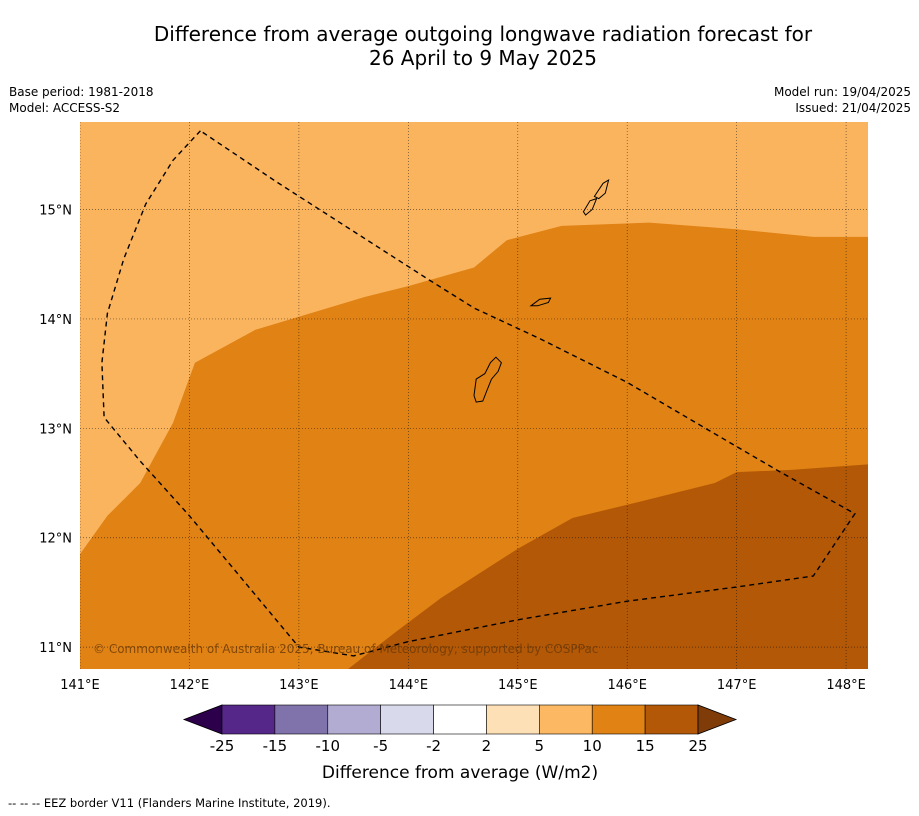 The width and height of the screenshot is (919, 816). Describe the element at coordinates (846, 685) in the screenshot. I see `lon-tick-label: 148°E` at that location.